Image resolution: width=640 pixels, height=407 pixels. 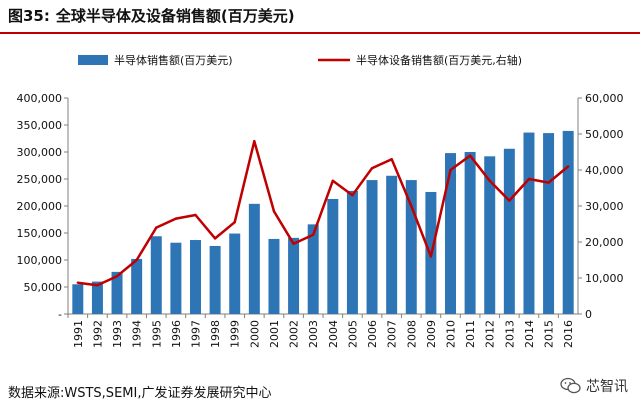 What do you see at coordinates (411, 334) in the screenshot?
I see `x-tick-label: 2008` at bounding box center [411, 334].